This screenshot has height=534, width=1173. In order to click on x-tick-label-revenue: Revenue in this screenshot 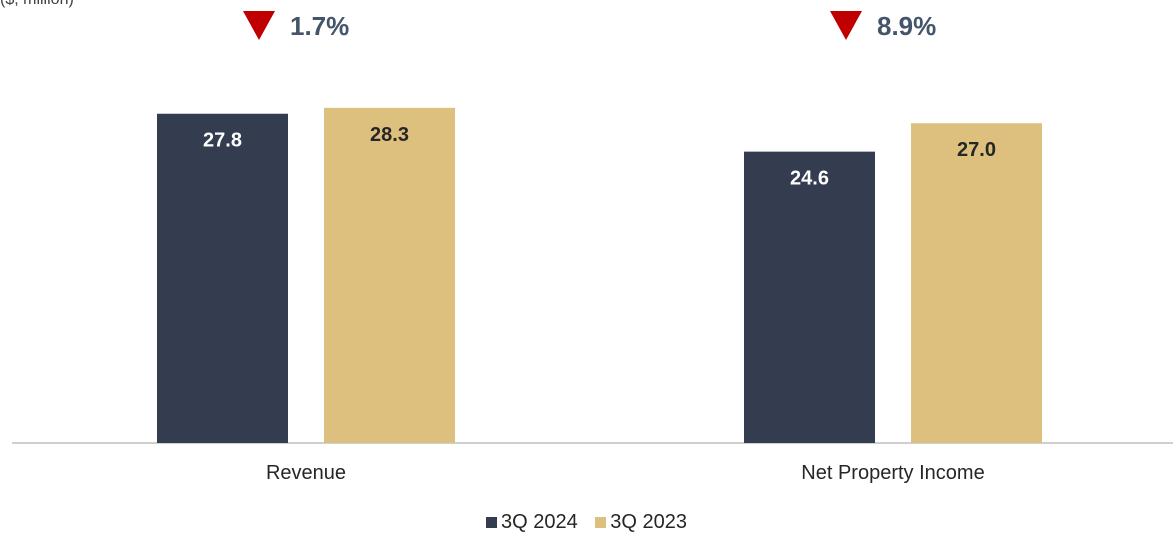, I will do `click(306, 473)`.